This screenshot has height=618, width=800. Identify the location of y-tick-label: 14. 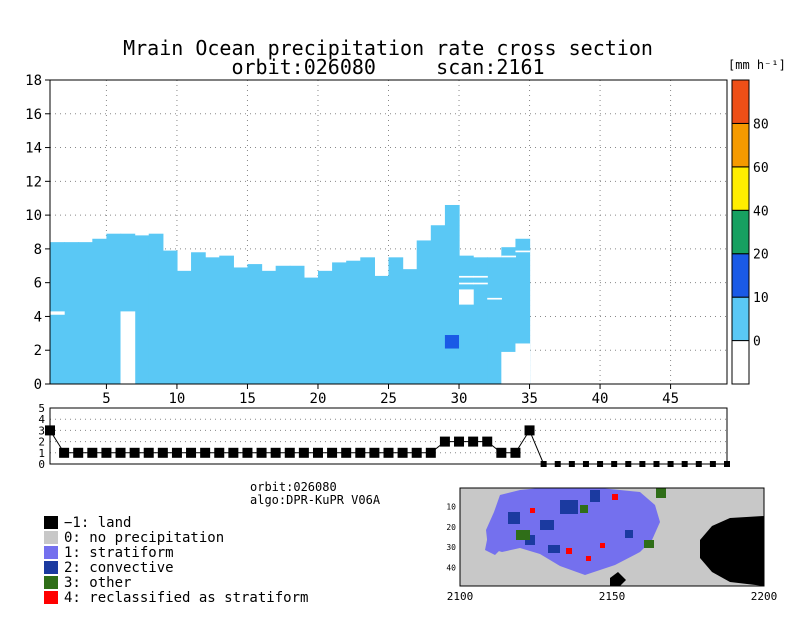
(33, 149).